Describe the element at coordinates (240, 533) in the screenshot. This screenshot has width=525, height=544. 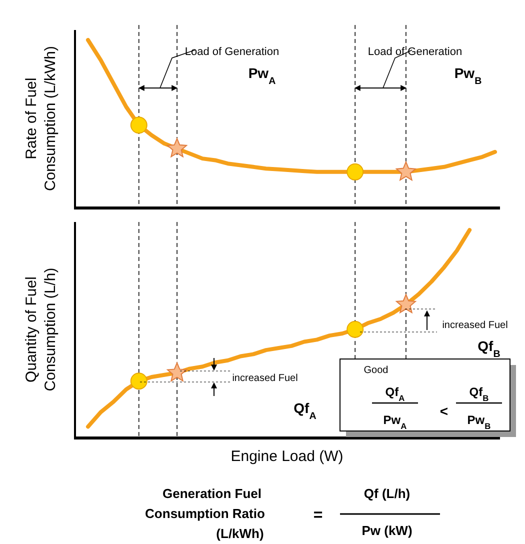
I see `text: (L/kWh)` at that location.